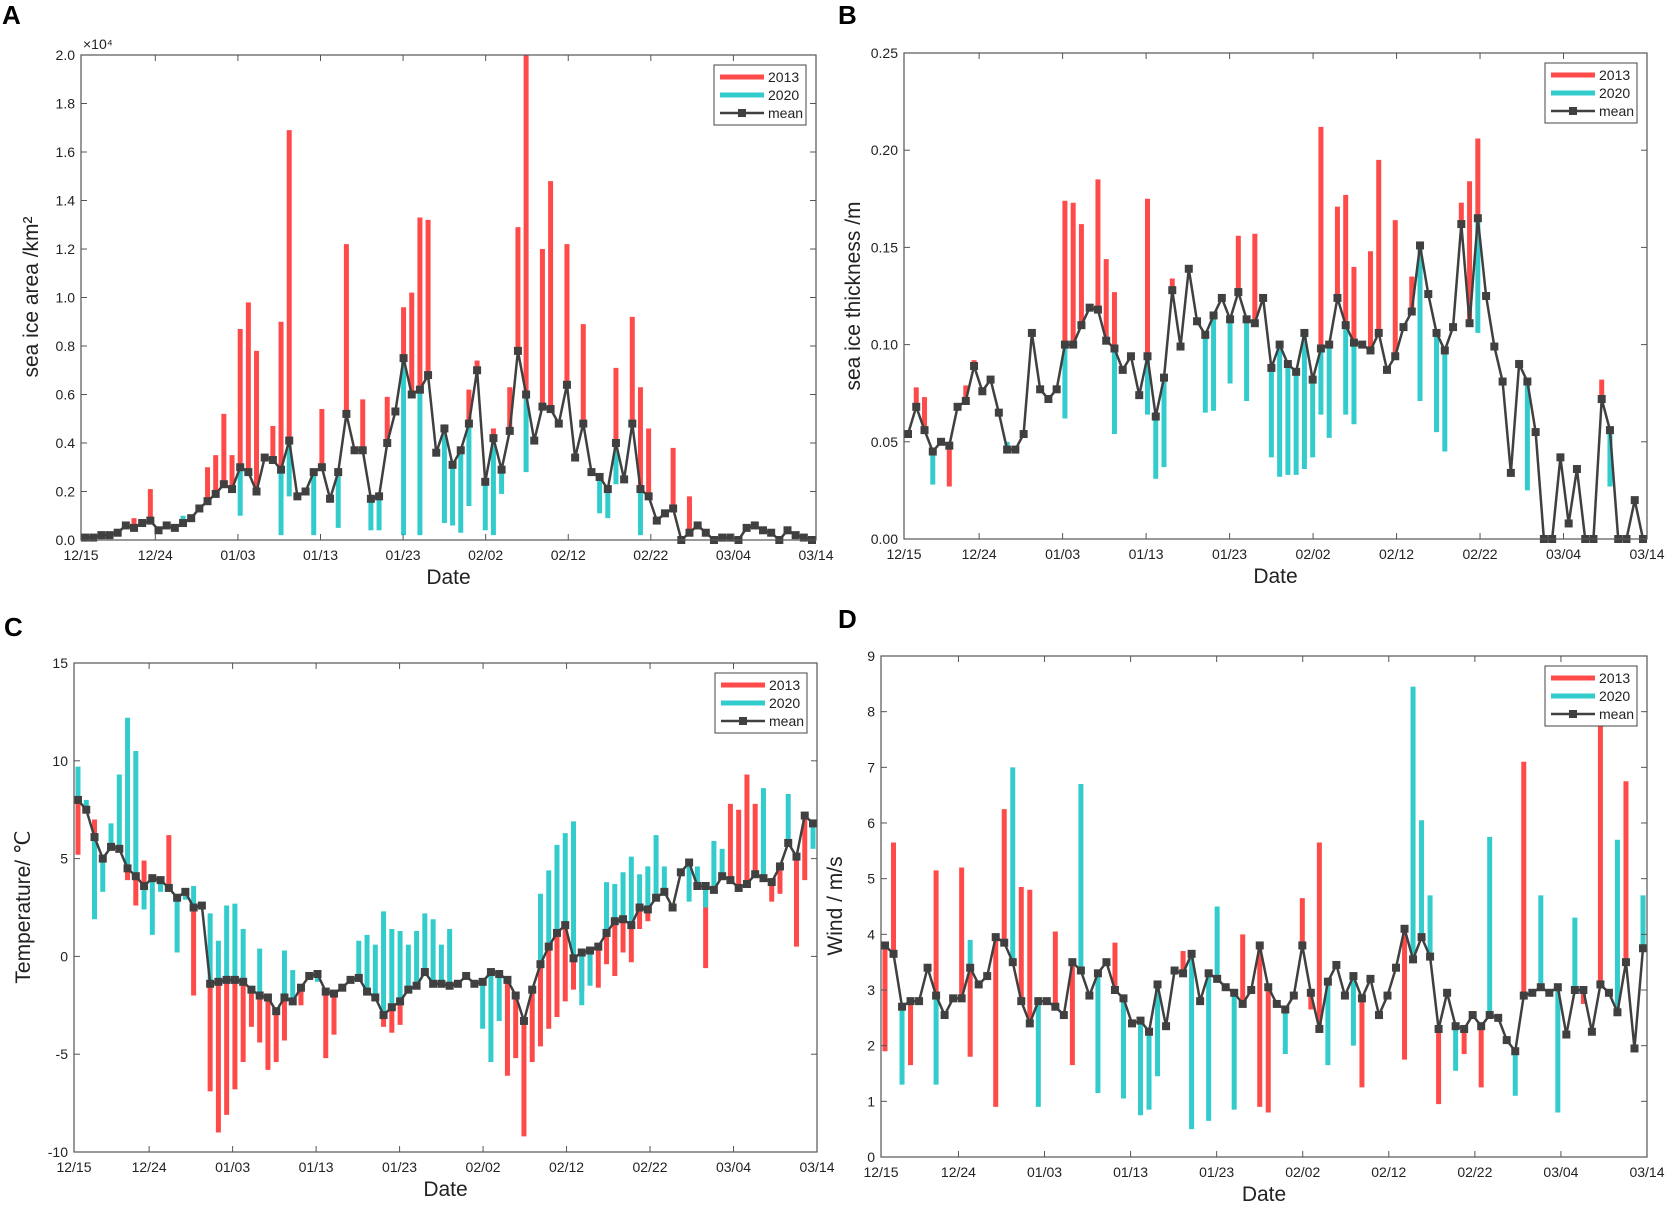 This screenshot has width=1666, height=1211. What do you see at coordinates (60, 761) in the screenshot?
I see `y-tick-label: 10` at bounding box center [60, 761].